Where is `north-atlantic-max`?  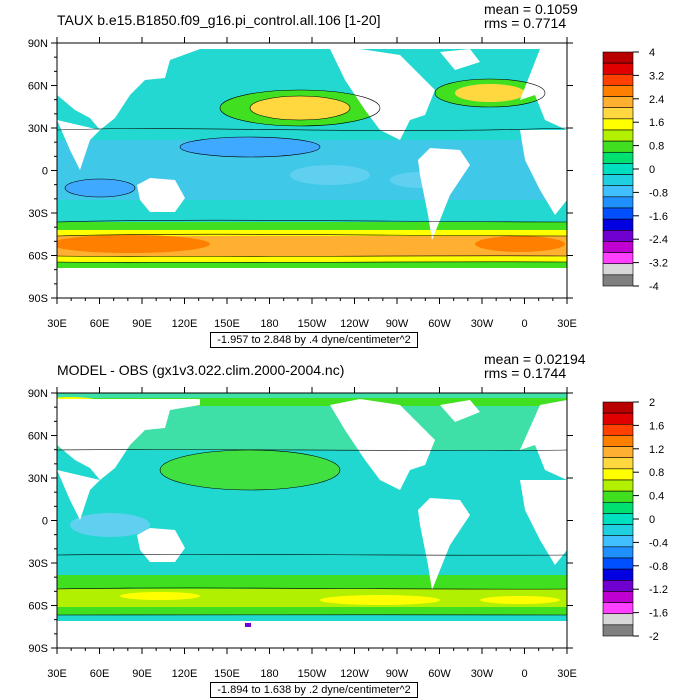
north-atlantic-max is located at coordinates (490, 93).